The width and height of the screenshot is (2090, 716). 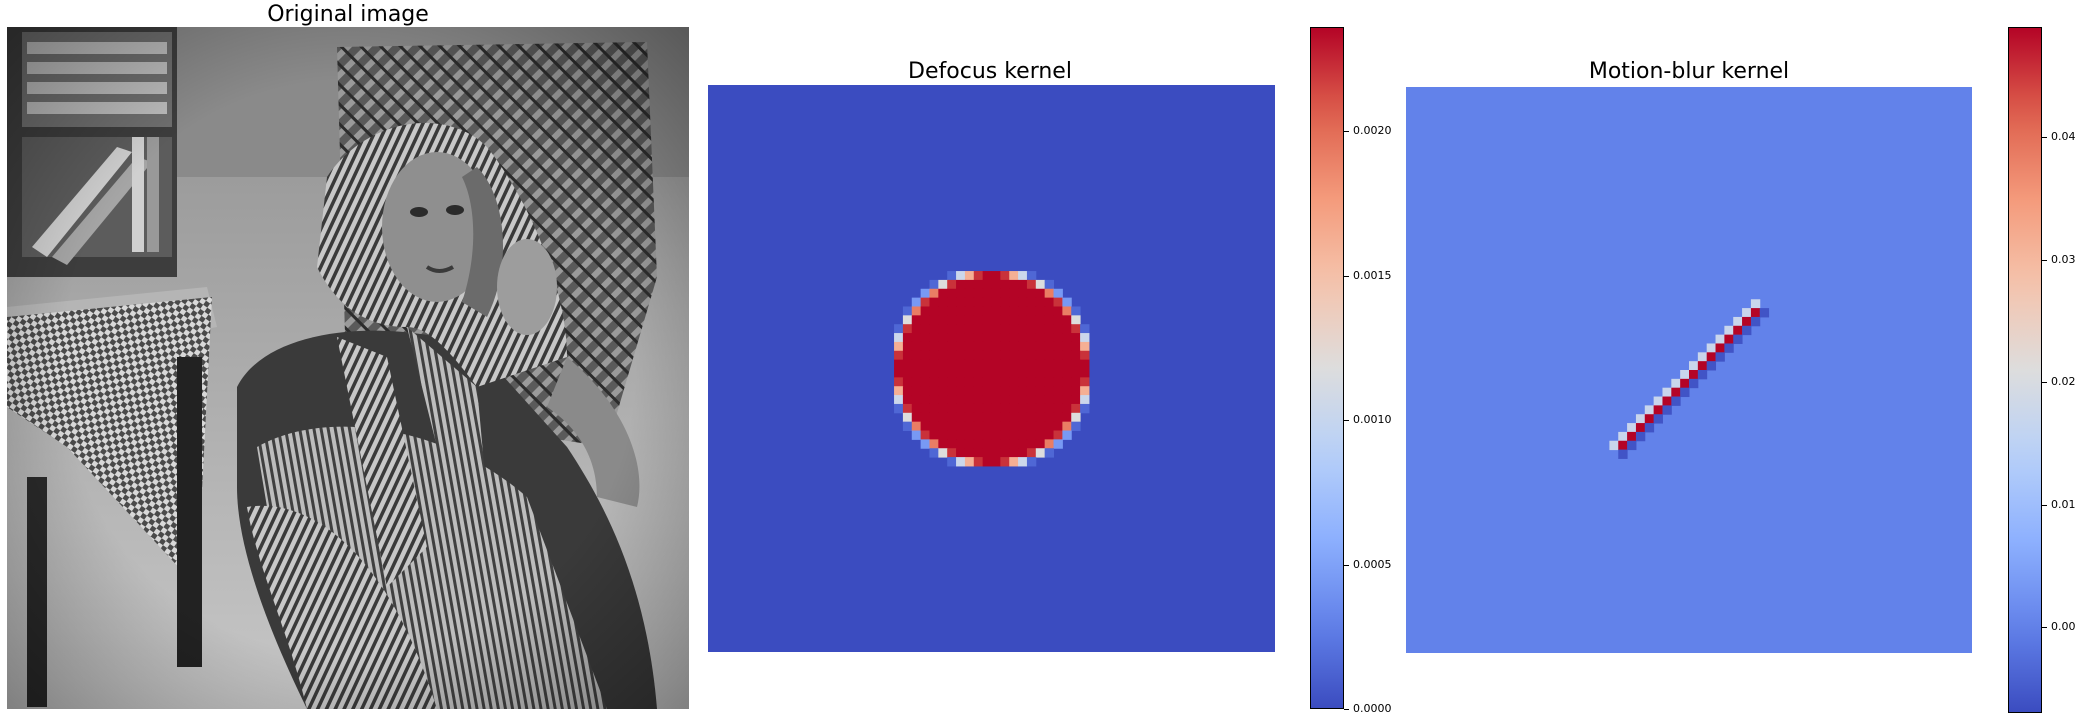 I want to click on defocus-colorbar-tick: 0.0005, so click(x=1394, y=564).